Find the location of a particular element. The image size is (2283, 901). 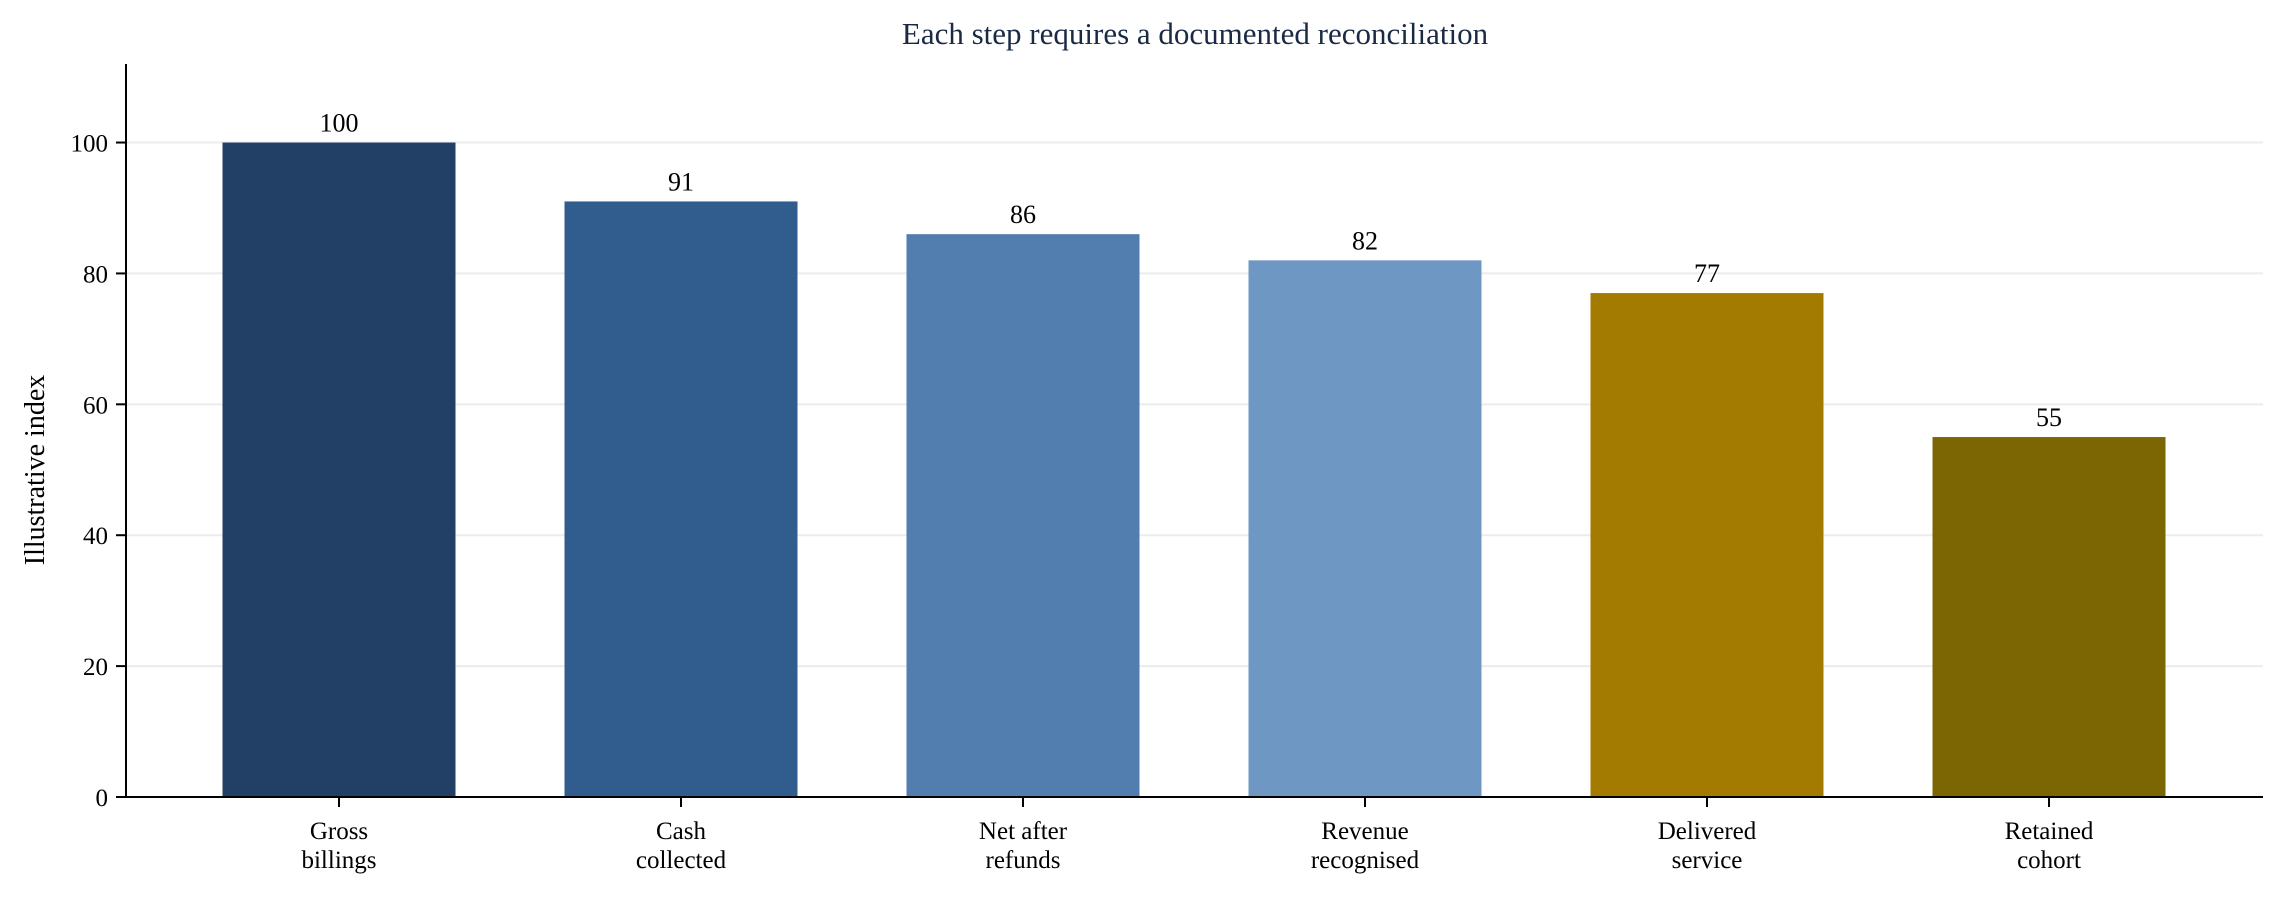

y-axis-ticks: 0 20 40 60 80 100 is located at coordinates (98, 471).